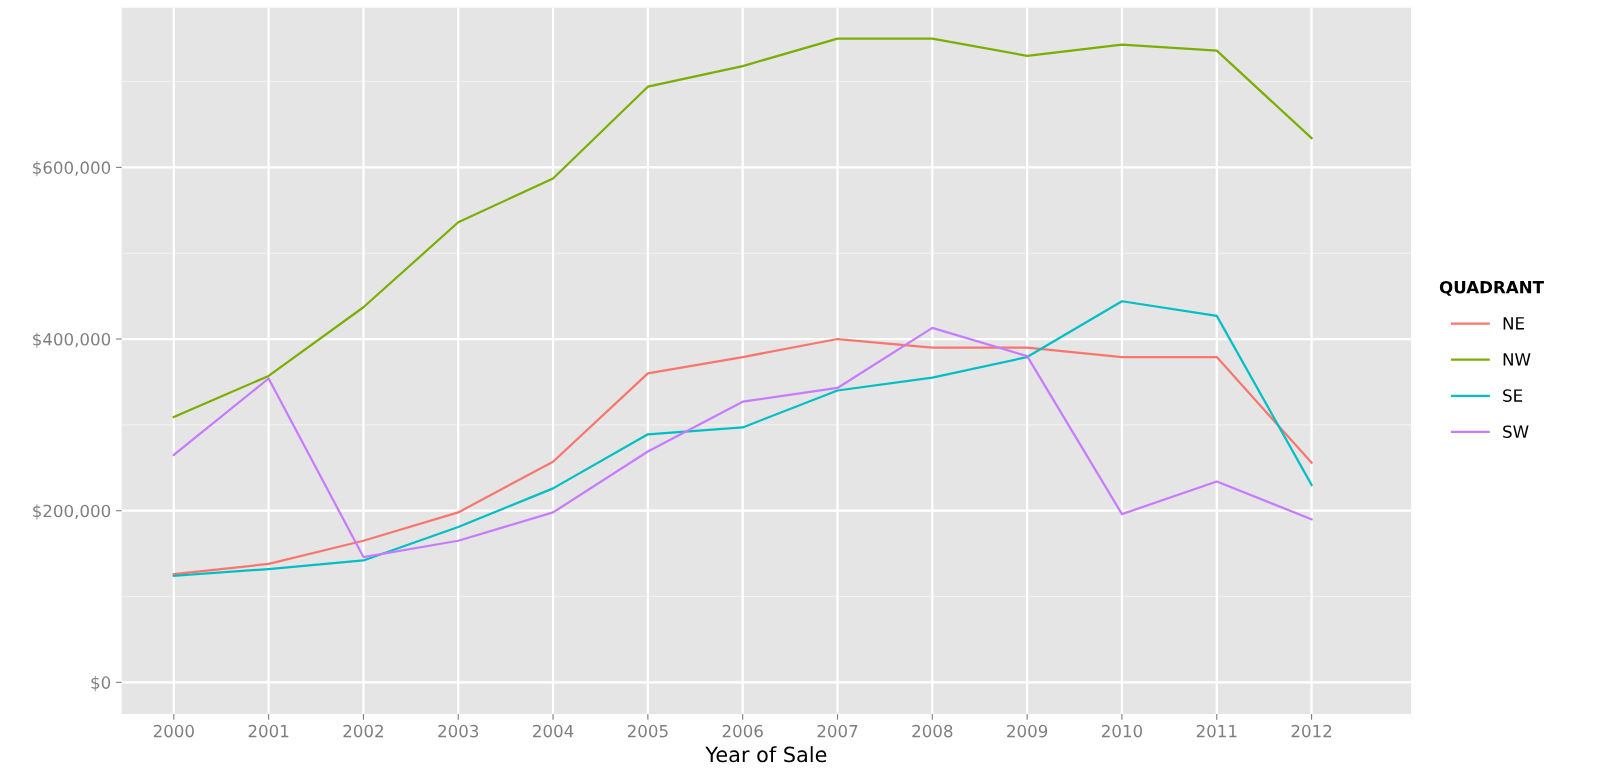  I want to click on y-tick-label: $200,000, so click(72, 512).